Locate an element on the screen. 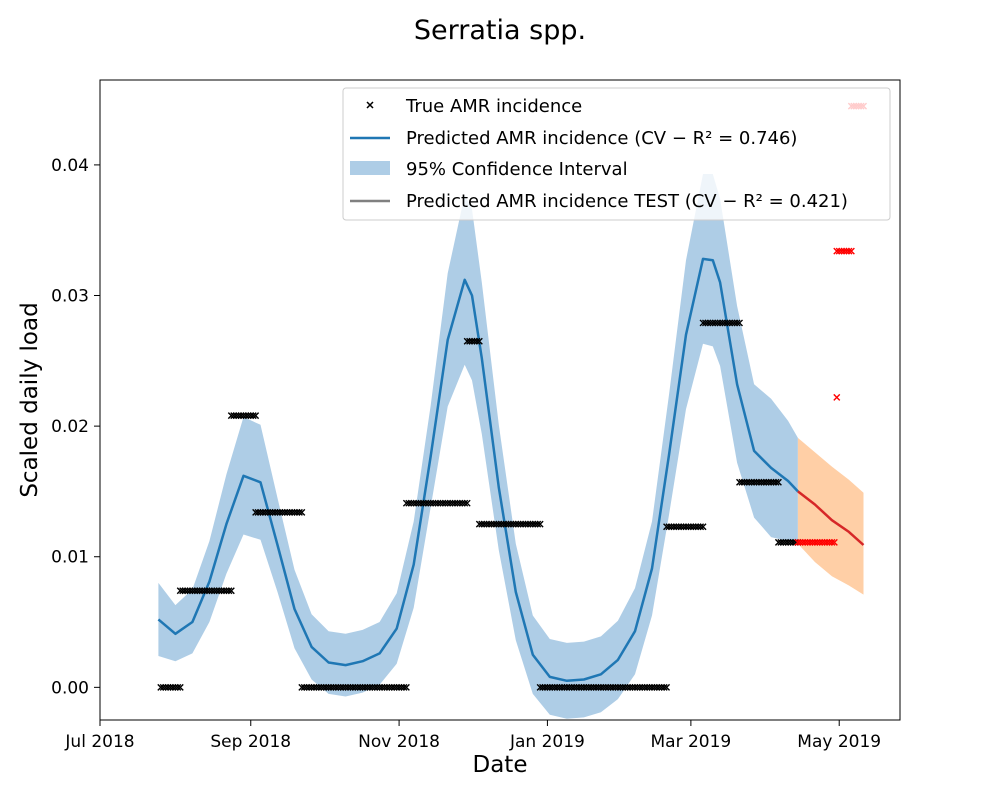 This screenshot has width=1000, height=800. x-tick-label: Mar 2019 is located at coordinates (691, 742).